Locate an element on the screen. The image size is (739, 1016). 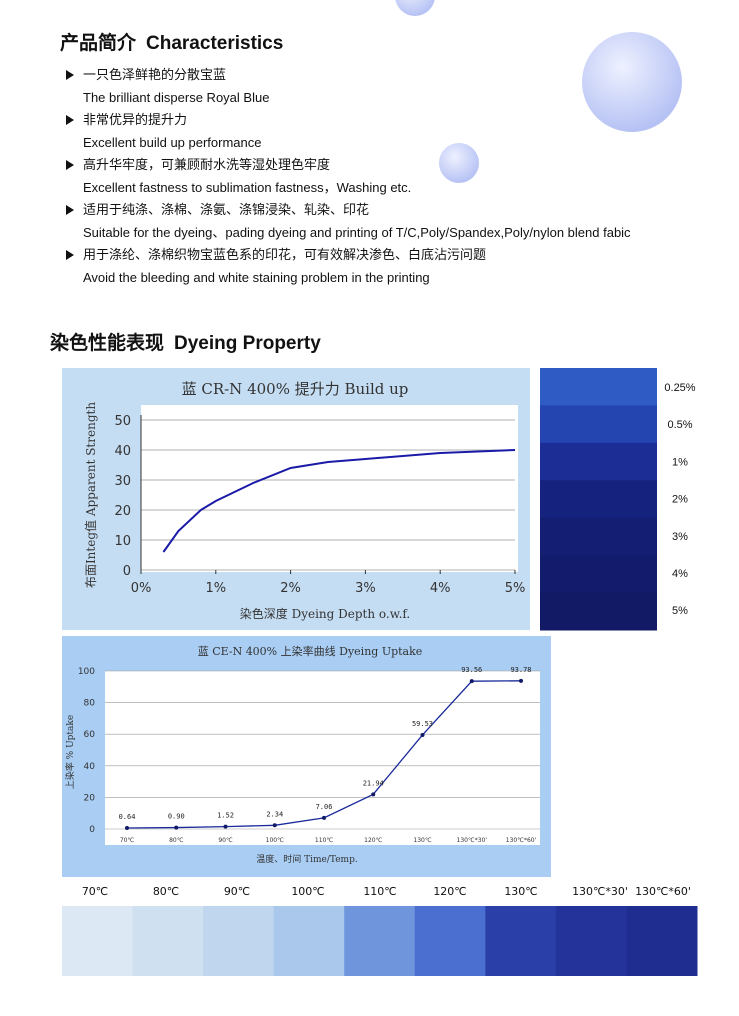
x-axis-label: 染色深度 Dyeing Depth o.w.f. is located at coordinates (325, 613).